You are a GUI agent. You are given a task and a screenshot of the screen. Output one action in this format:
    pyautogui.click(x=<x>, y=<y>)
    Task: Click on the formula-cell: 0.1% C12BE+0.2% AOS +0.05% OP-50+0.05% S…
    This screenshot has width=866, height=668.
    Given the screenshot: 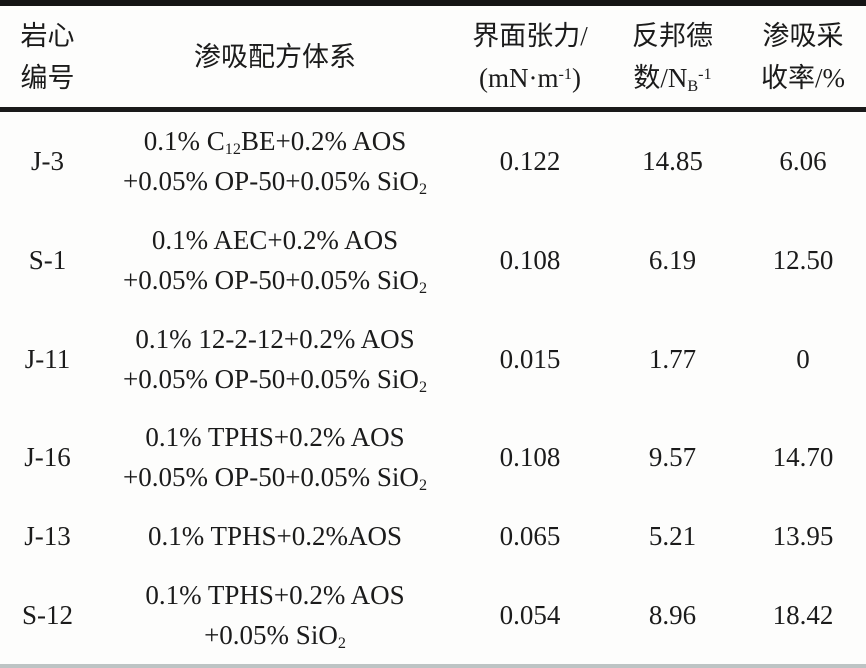 What is the action you would take?
    pyautogui.click(x=275, y=161)
    